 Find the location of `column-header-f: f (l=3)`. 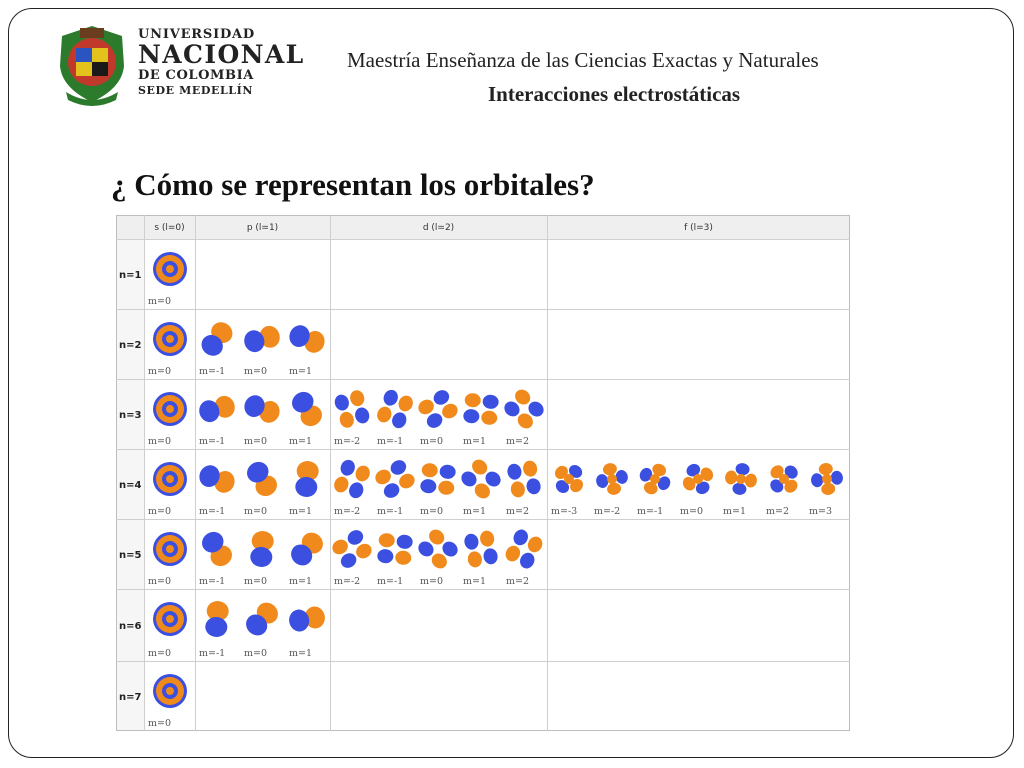

column-header-f: f (l=3) is located at coordinates (698, 228).